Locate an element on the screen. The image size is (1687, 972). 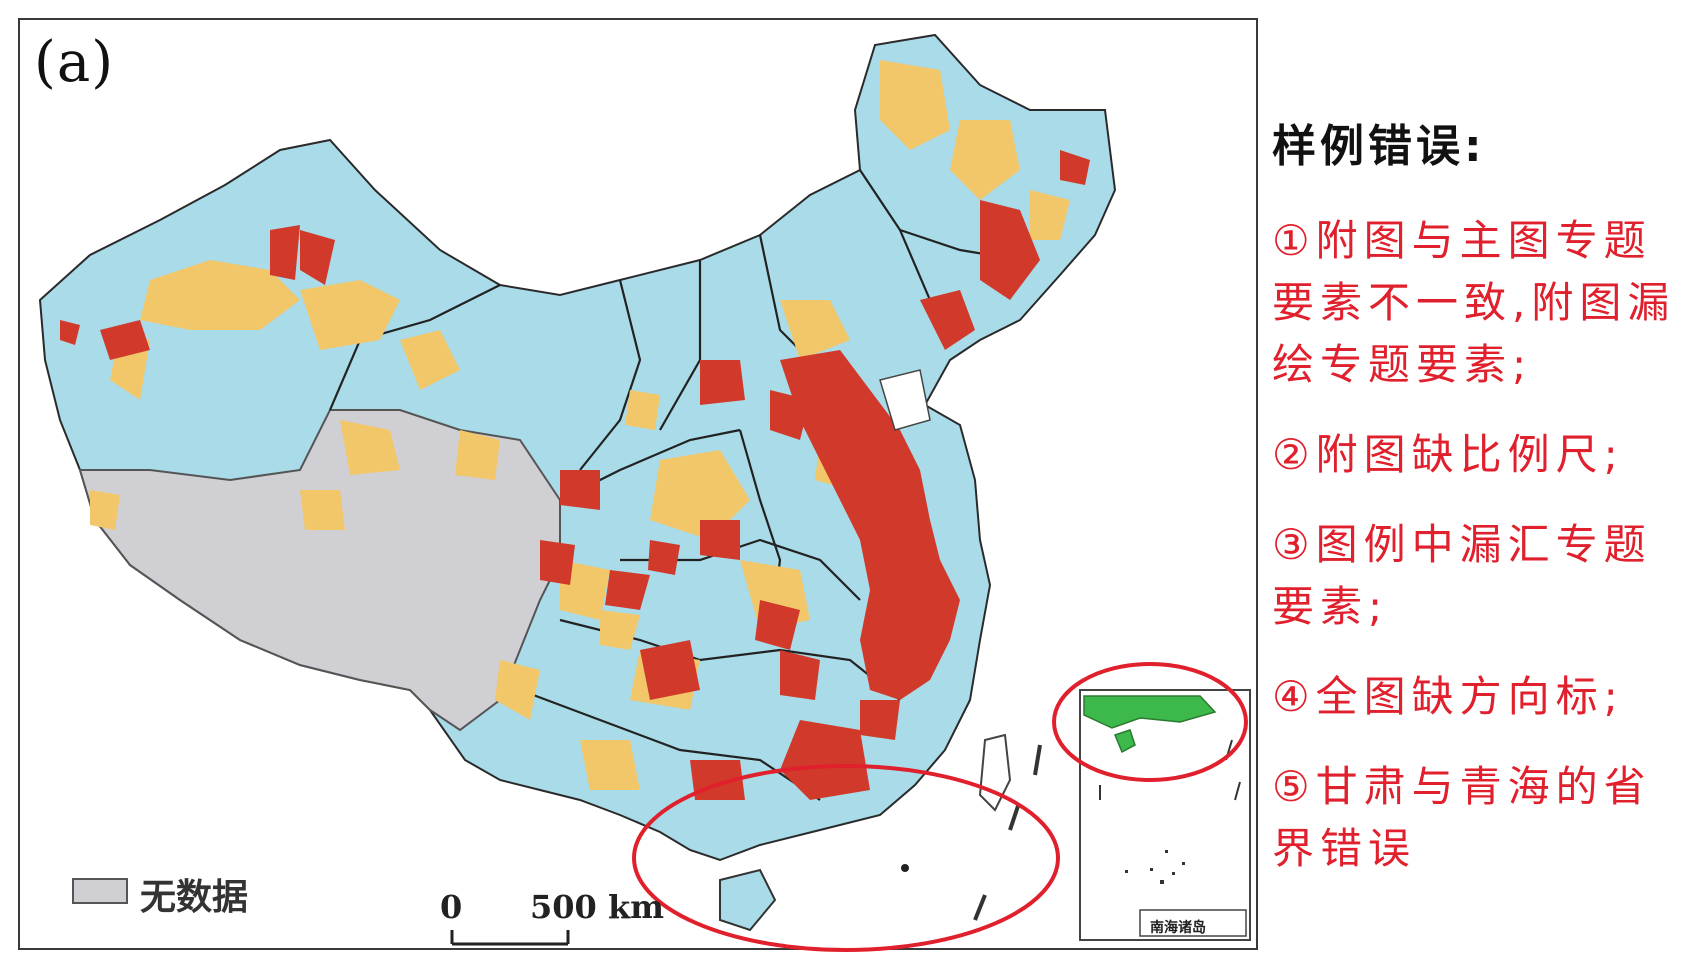
bohai-sea is located at coordinates (905, 400).